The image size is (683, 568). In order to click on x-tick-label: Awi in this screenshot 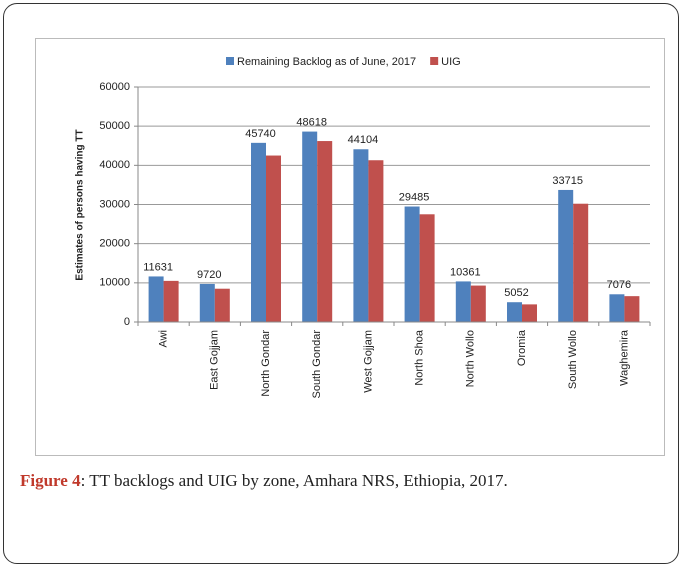, I will do `click(164, 339)`.